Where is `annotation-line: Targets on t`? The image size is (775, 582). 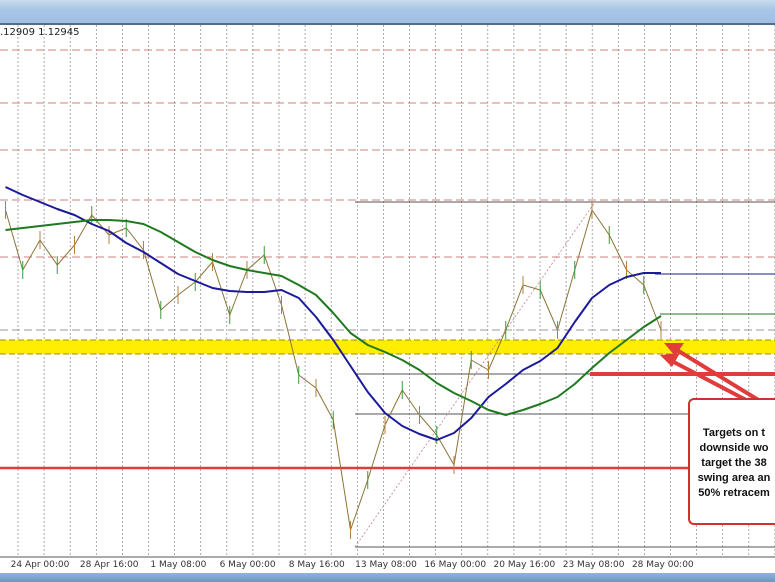 annotation-line: Targets on t is located at coordinates (734, 433).